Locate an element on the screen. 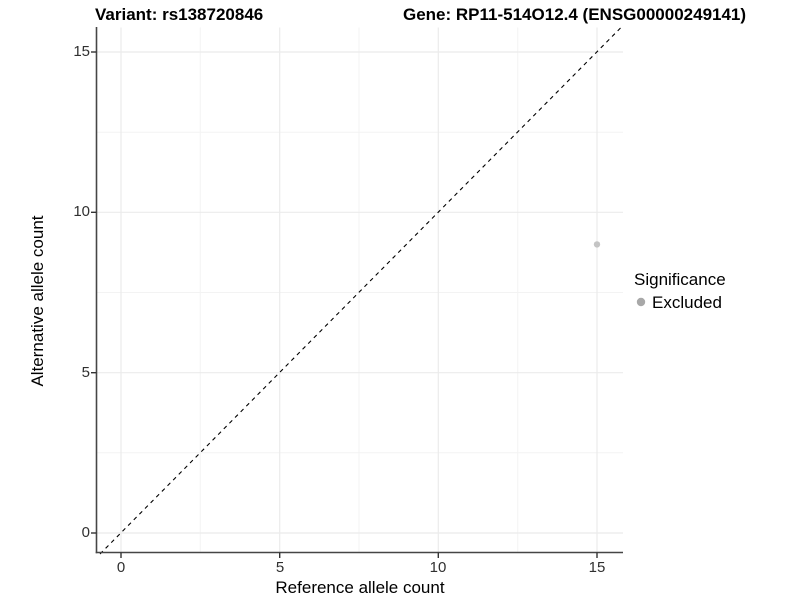  x-axis-title: Reference allele count is located at coordinates (360, 587).